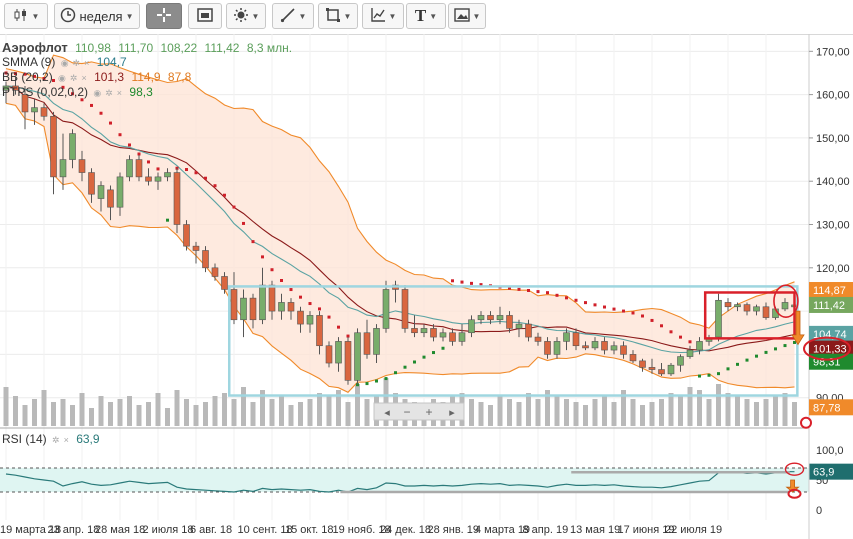  I want to click on chart-type-button: ▼, so click(26, 16).